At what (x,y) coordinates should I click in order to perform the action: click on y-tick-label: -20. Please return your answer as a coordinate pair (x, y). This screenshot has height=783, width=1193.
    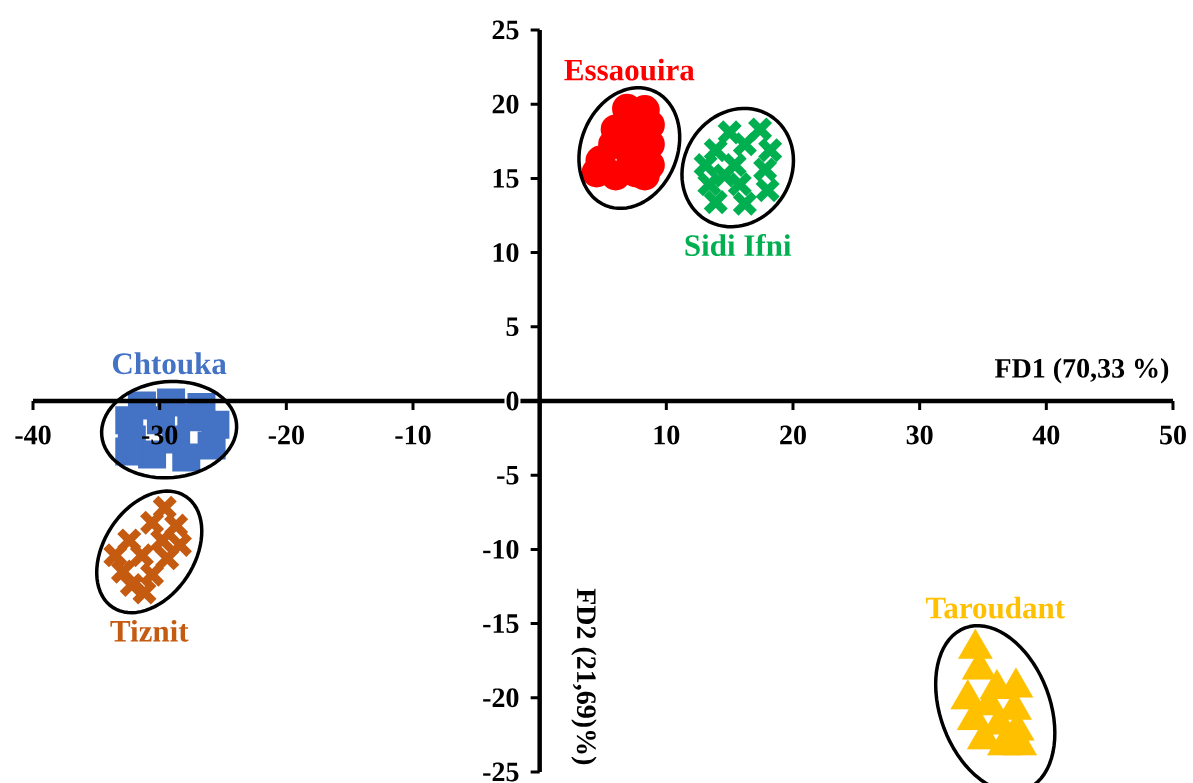
    Looking at the image, I should click on (501, 698).